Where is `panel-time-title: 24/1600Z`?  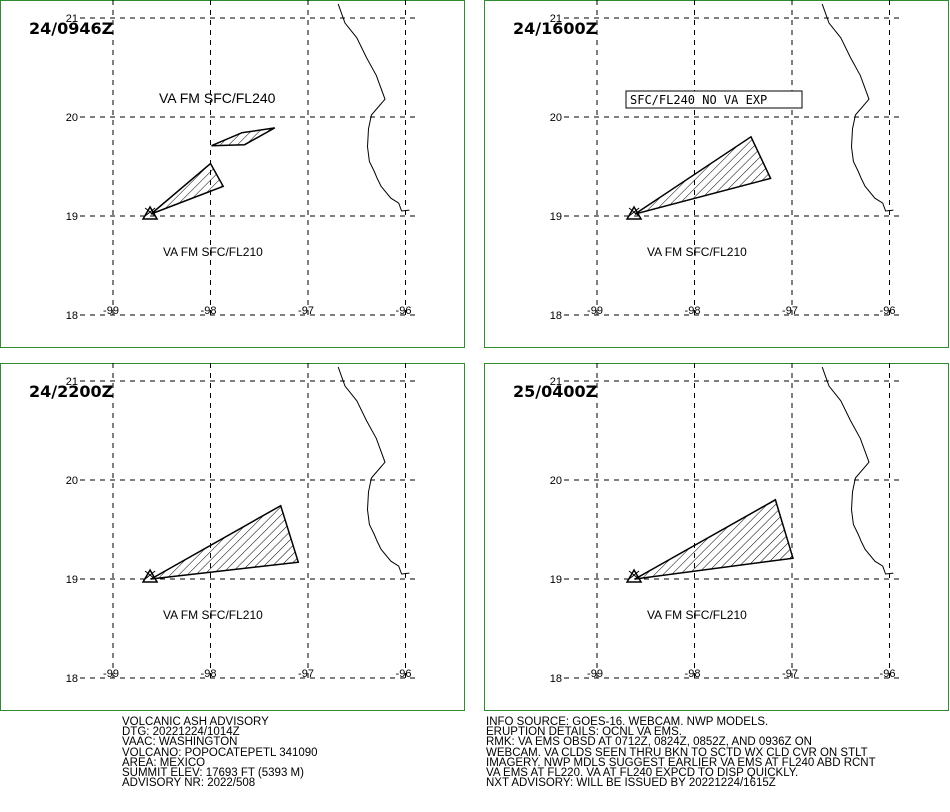
panel-time-title: 24/1600Z is located at coordinates (555, 28).